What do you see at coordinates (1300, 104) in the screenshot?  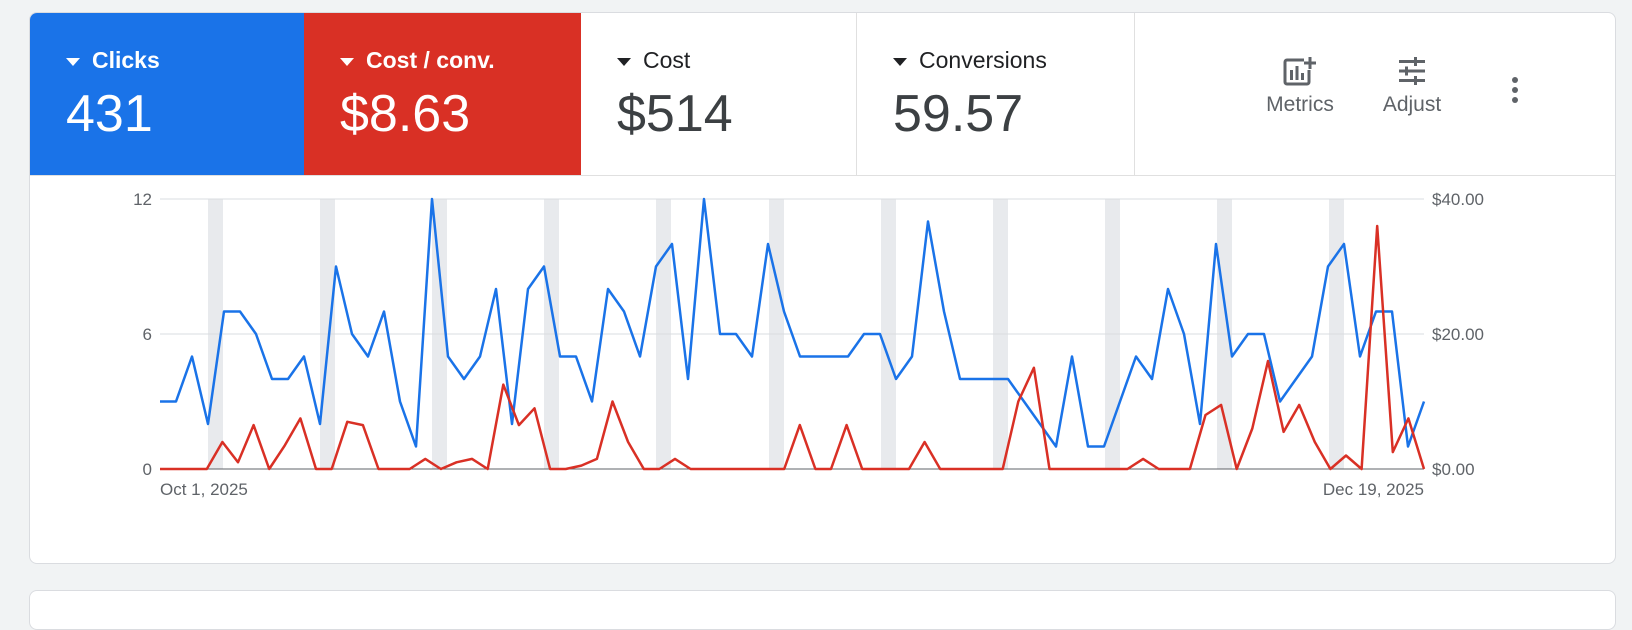 I see `metrics-label: Metrics` at bounding box center [1300, 104].